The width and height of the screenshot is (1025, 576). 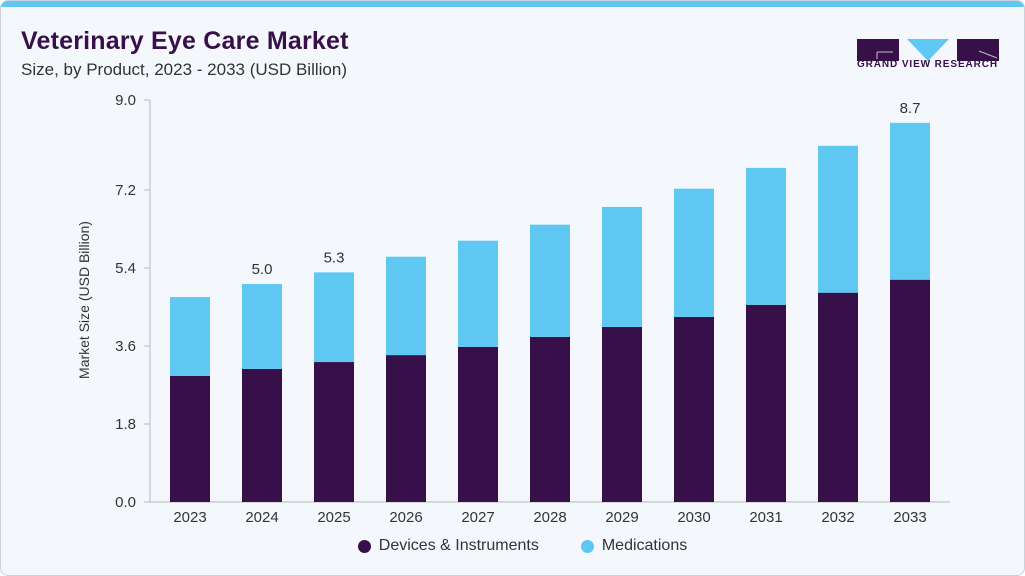 I want to click on bar-devices-2030, so click(x=694, y=409).